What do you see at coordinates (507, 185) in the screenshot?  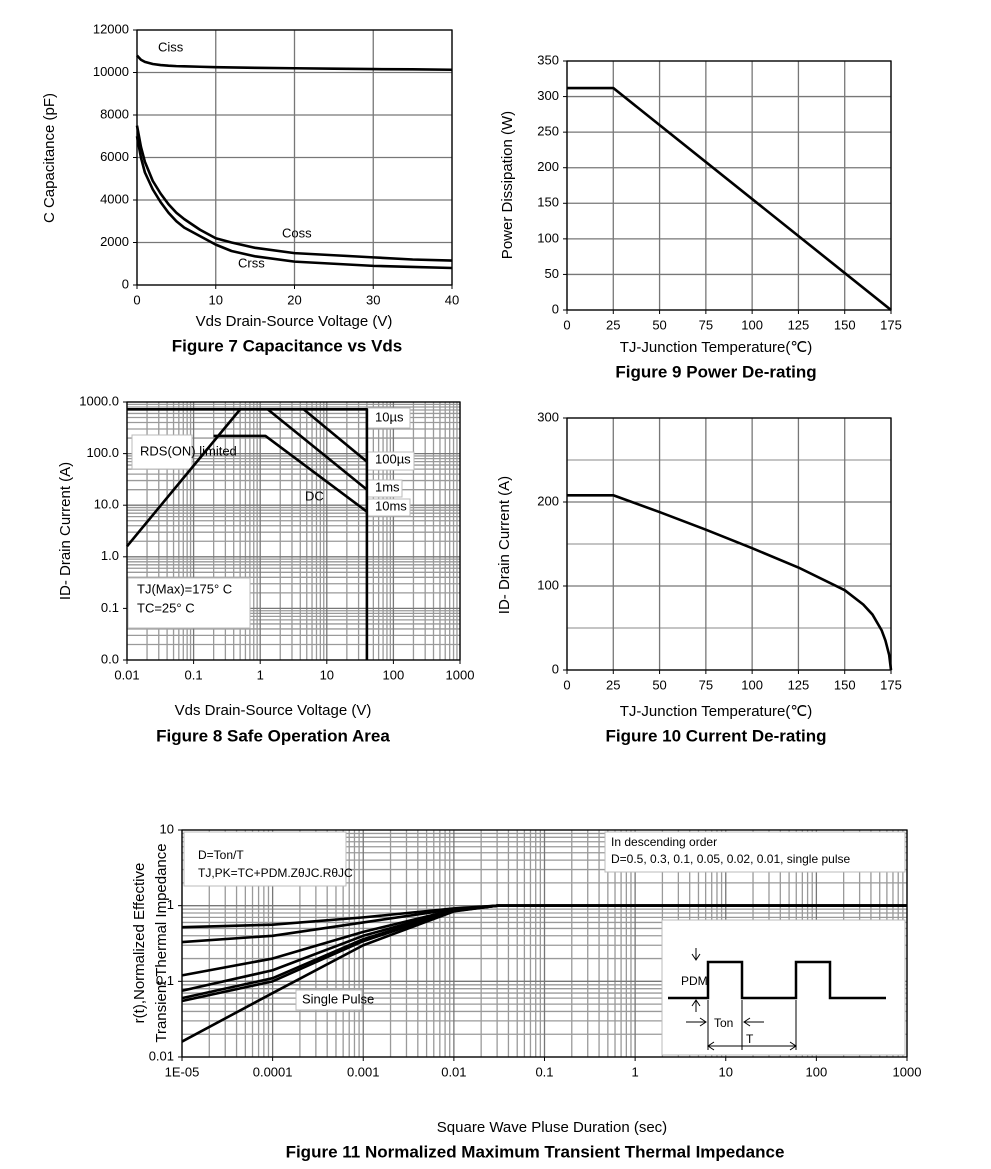 I see `y-axis-label: Power Dissipation (W)` at bounding box center [507, 185].